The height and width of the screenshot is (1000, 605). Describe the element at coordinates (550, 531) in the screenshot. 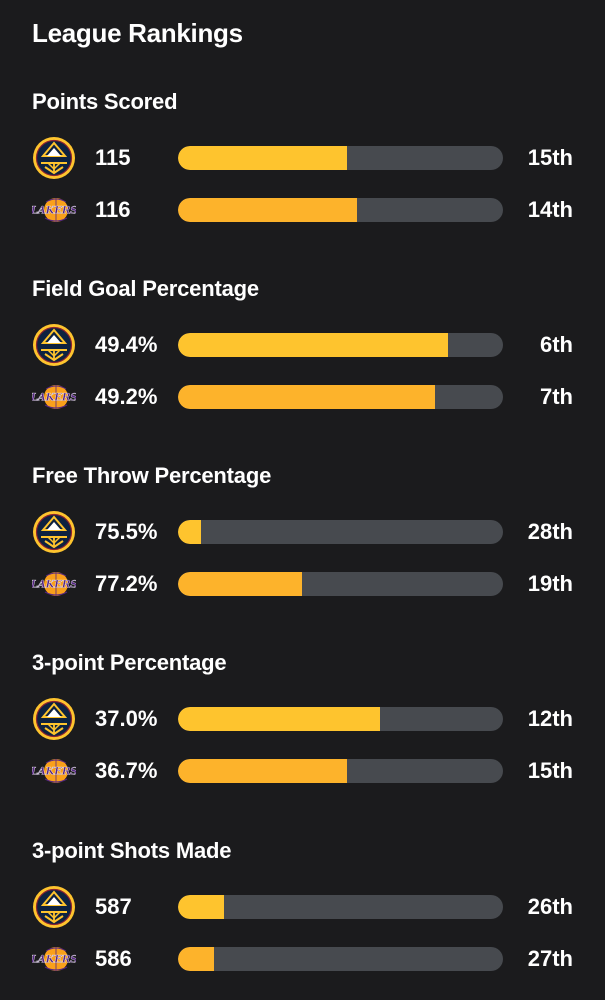

I see `league-rank: 28th` at that location.